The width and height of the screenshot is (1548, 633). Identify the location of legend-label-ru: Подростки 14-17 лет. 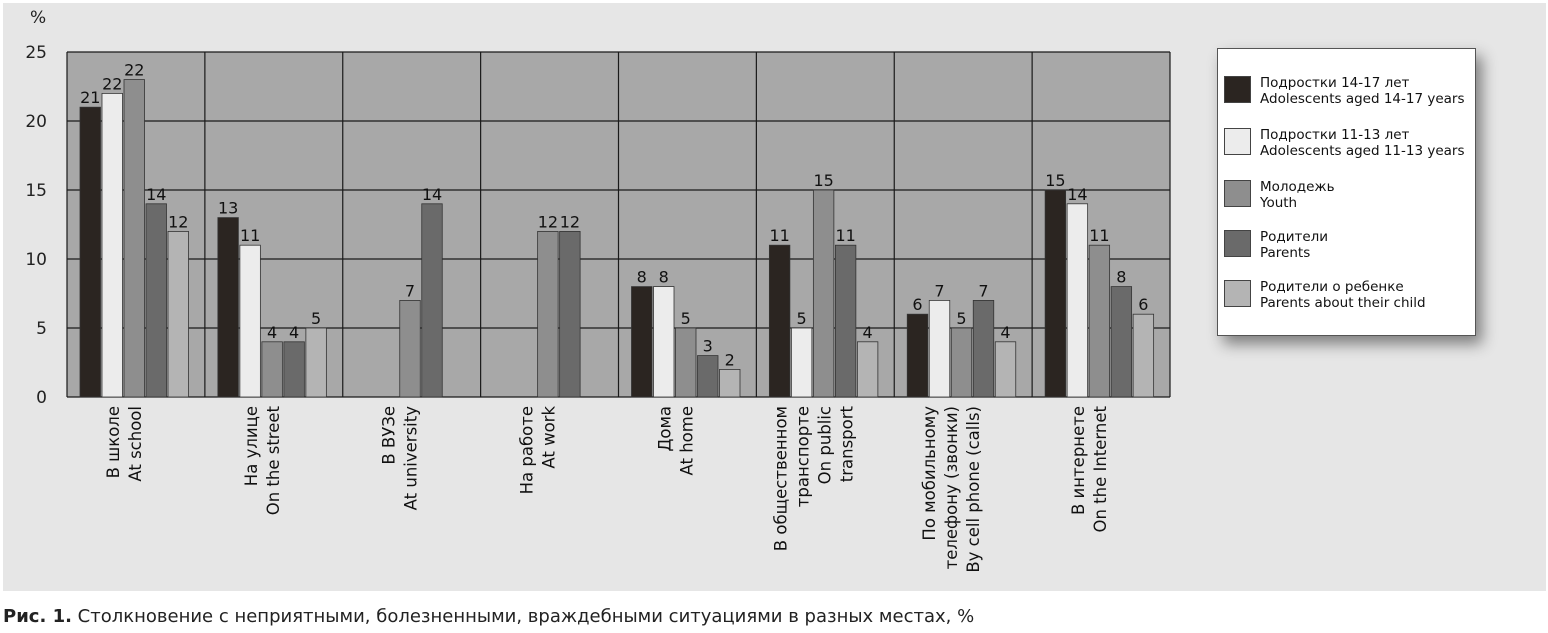
(1335, 83).